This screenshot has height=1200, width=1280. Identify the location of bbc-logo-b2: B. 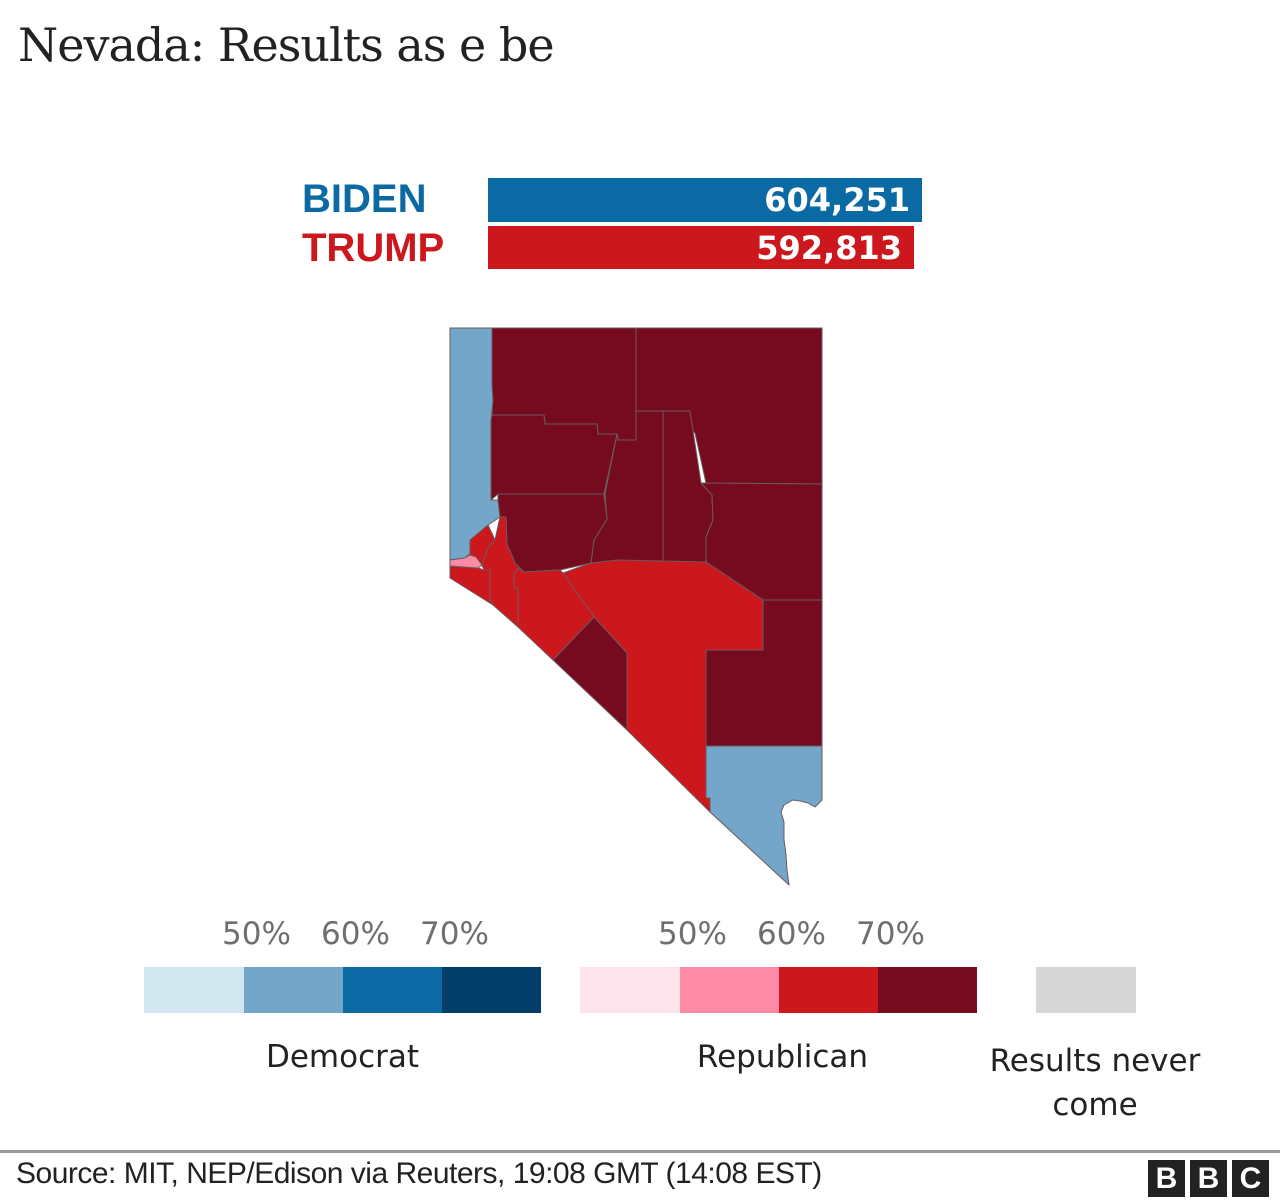
(1208, 1178).